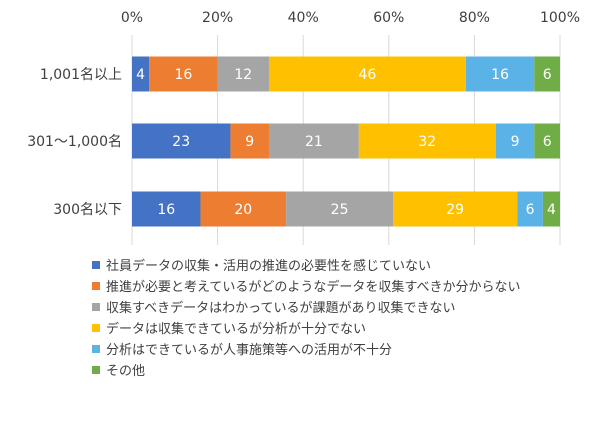  I want to click on data-label: 32, so click(427, 142).